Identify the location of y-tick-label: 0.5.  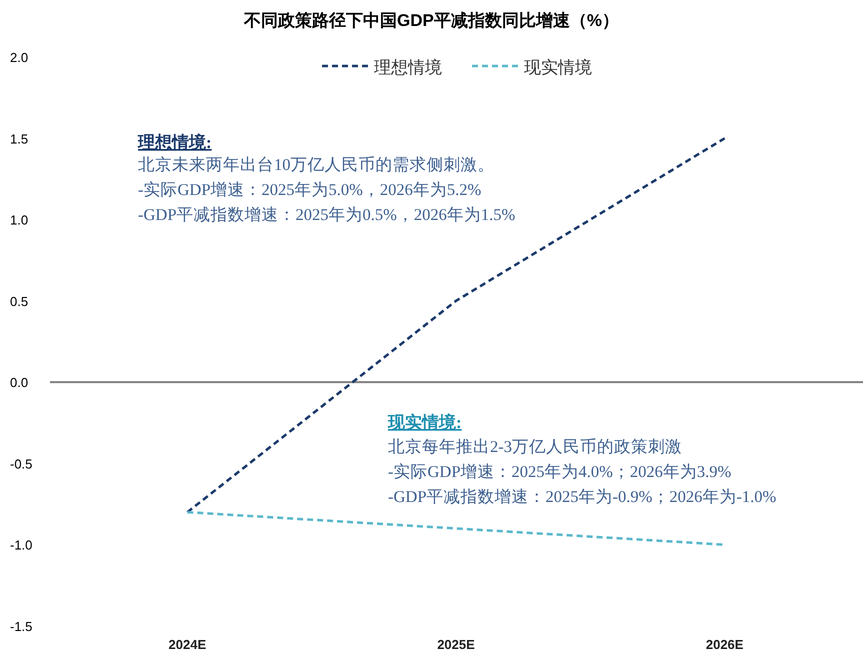
(19, 301).